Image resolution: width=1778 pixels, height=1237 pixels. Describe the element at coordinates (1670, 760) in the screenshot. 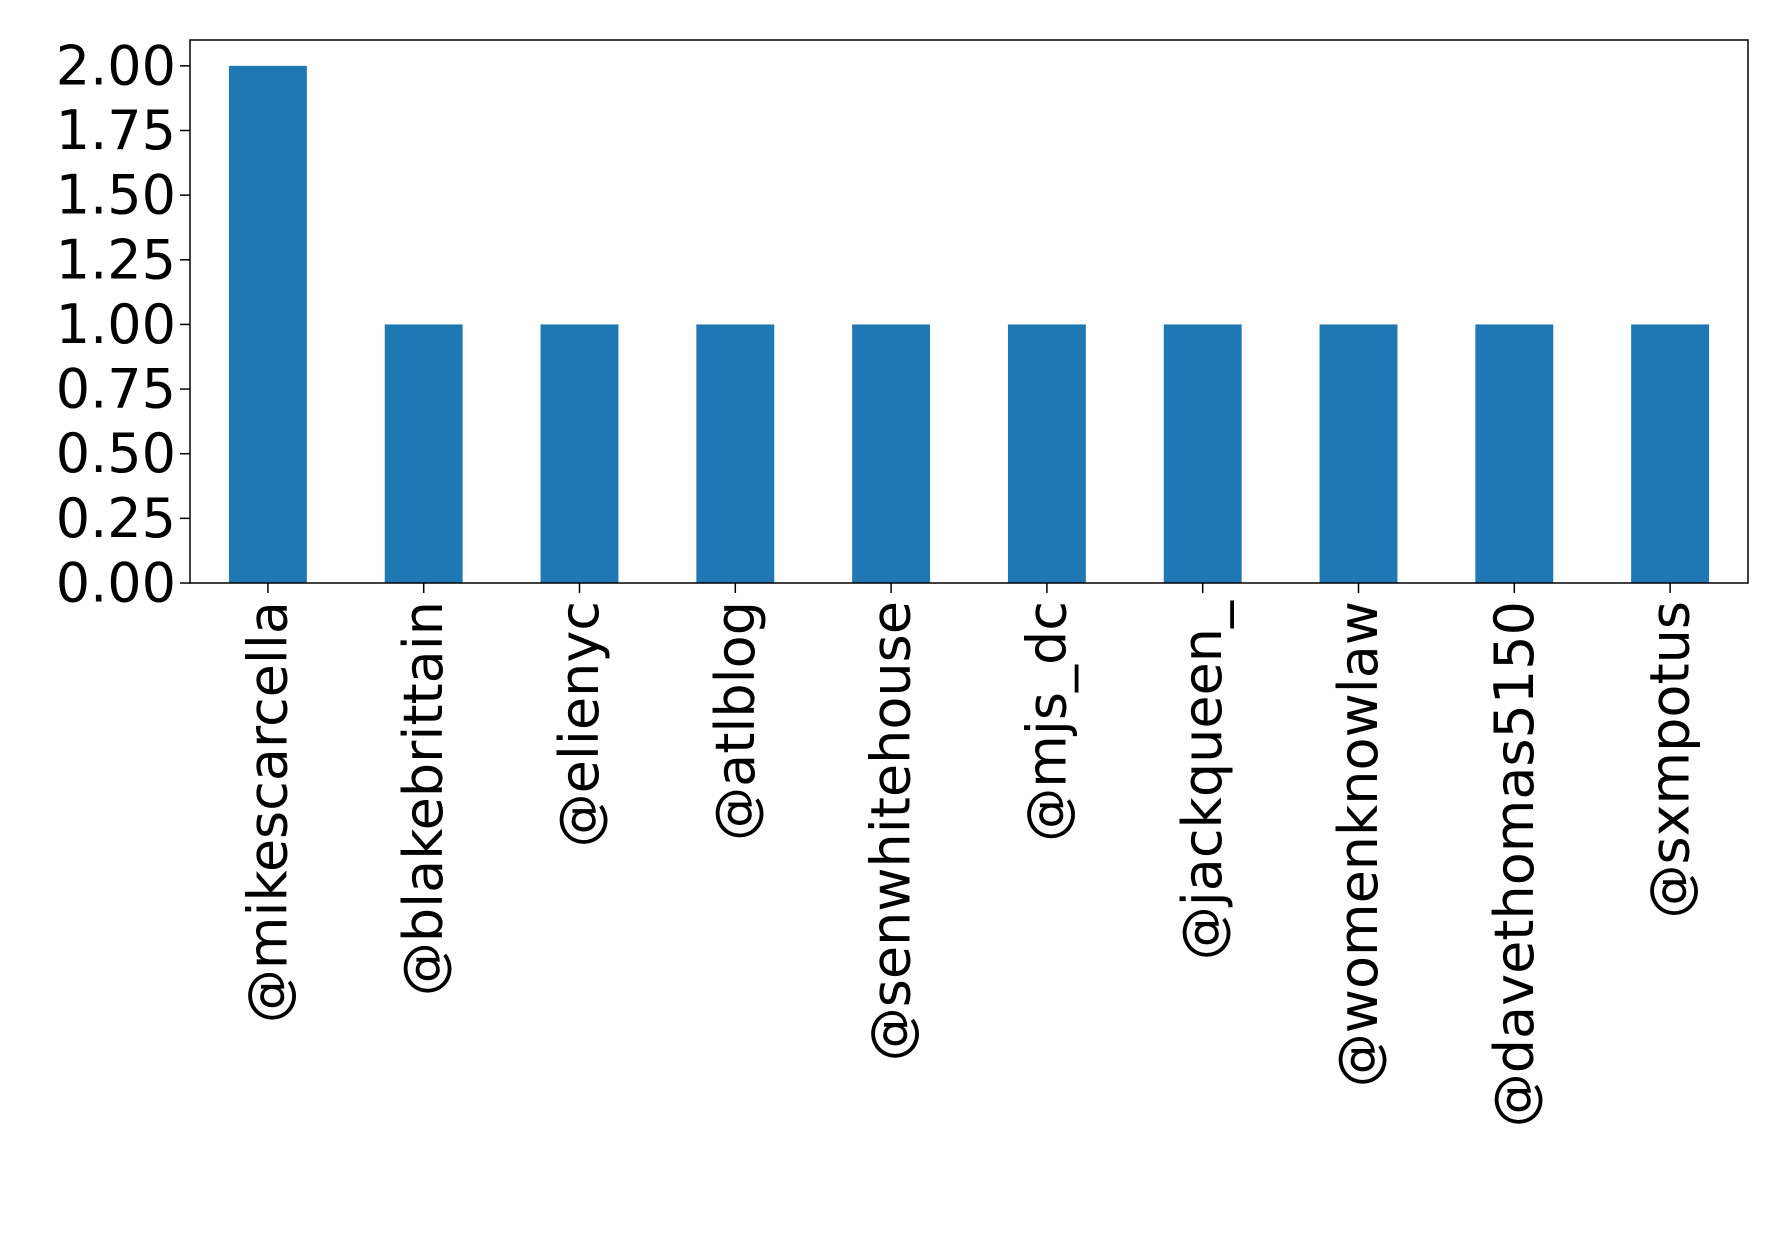

I see `x-tick-label: @sxmpotus` at that location.